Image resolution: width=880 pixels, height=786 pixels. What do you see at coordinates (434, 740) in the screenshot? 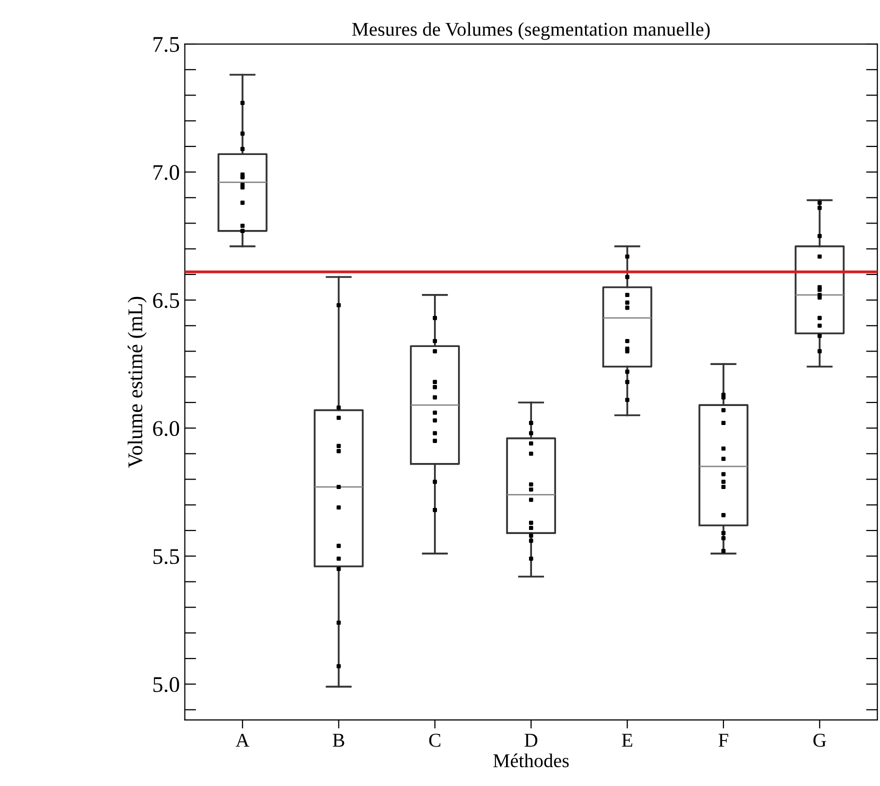
I see `x-tick-label: C` at bounding box center [434, 740].